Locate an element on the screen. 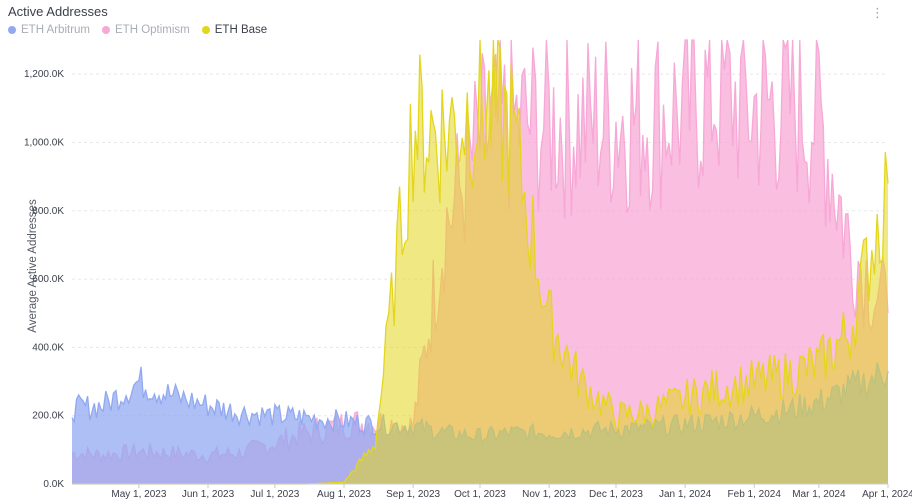  y-tick-label: 0.0K is located at coordinates (53, 484).